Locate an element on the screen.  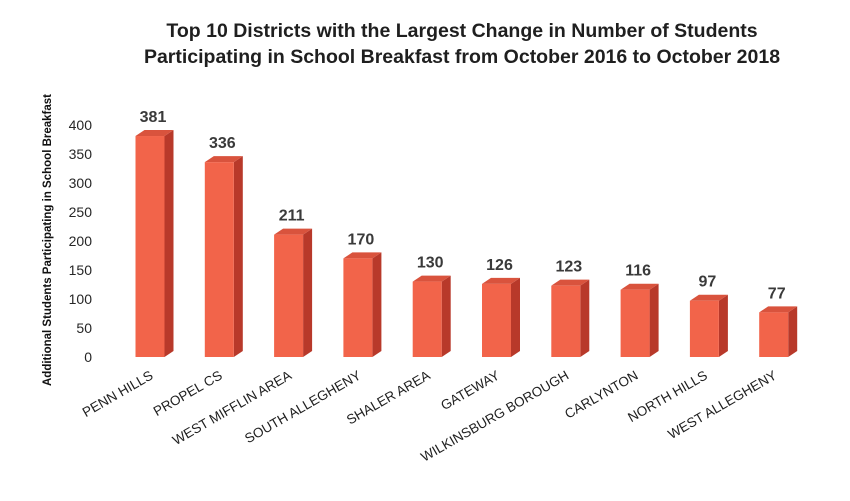
y-tick-label: 250 is located at coordinates (81, 212).